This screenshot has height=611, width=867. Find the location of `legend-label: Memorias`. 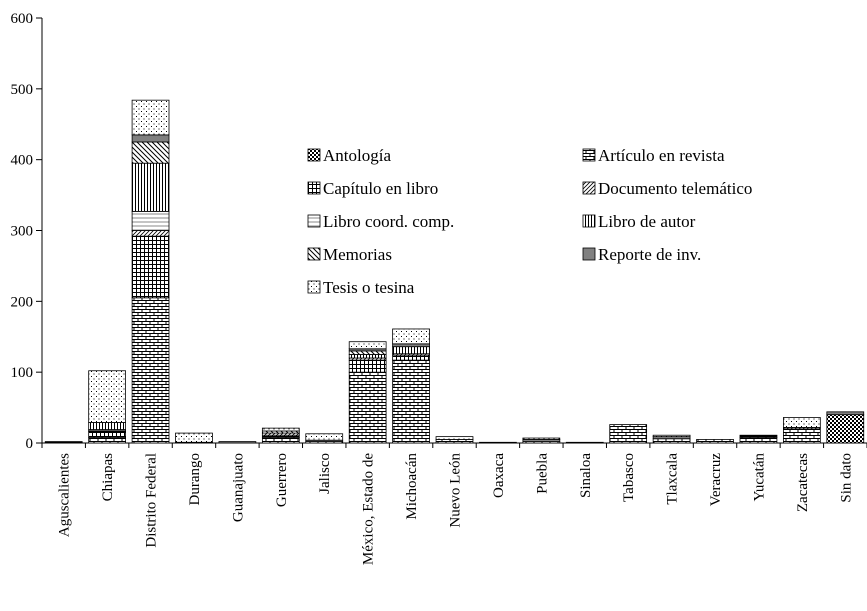

legend-label: Memorias is located at coordinates (357, 254).